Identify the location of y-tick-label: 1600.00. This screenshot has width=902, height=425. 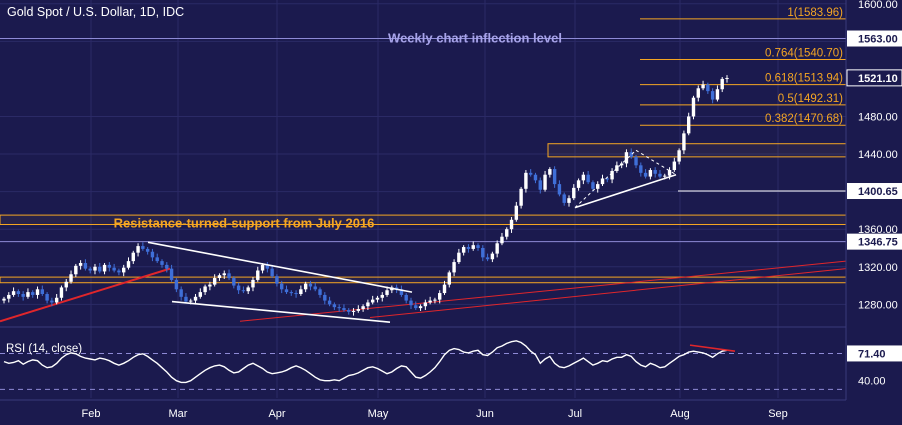
(878, 5).